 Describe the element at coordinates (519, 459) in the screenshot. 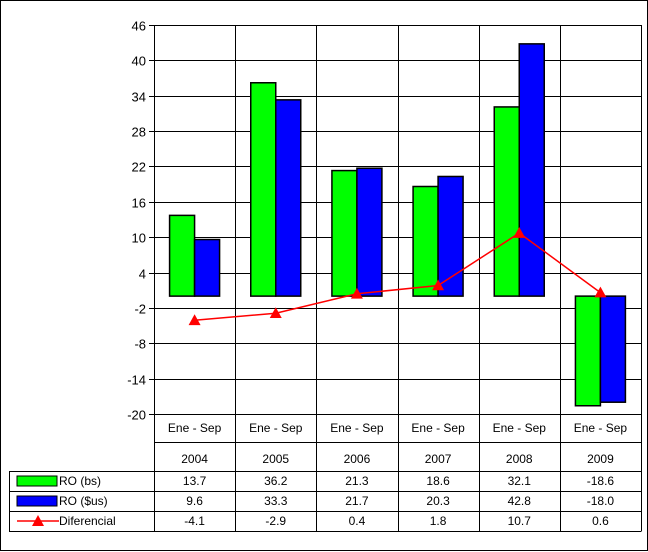

I see `category-year: 2008` at that location.